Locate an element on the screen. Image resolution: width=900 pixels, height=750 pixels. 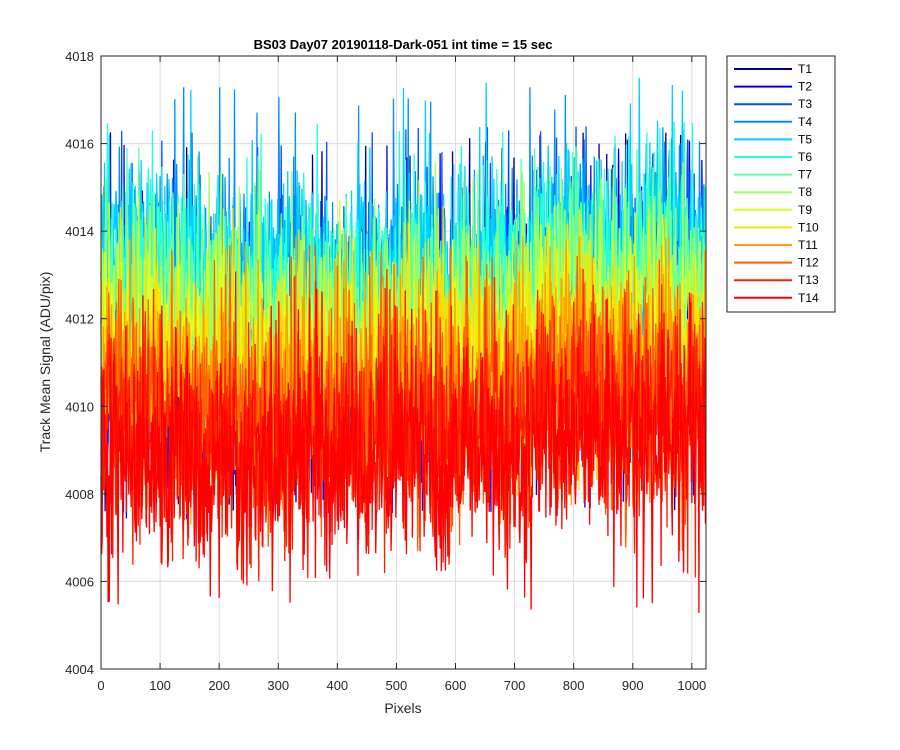
legend-label-t4: T4 is located at coordinates (805, 122).